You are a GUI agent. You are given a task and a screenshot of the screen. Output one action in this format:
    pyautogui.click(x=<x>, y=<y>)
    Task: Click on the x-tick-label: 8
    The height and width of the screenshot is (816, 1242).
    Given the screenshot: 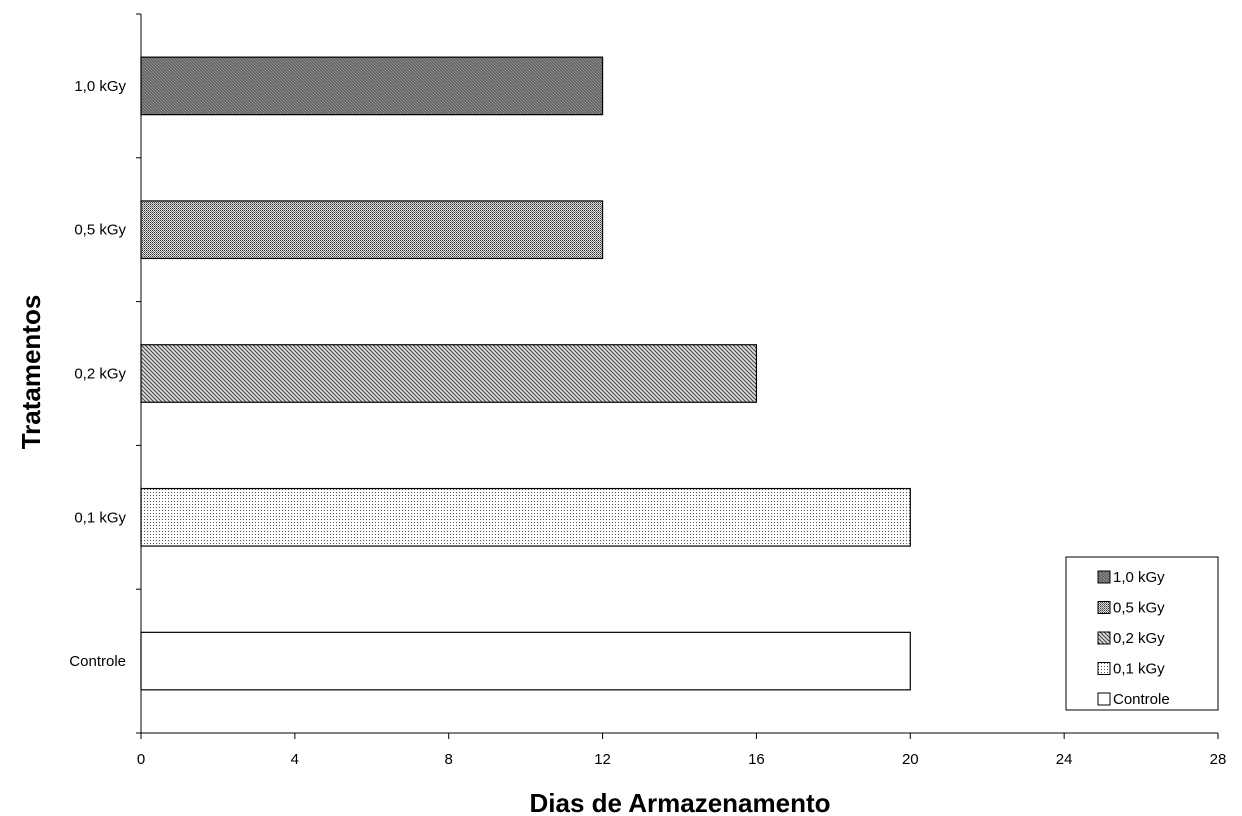 What is the action you would take?
    pyautogui.click(x=449, y=759)
    